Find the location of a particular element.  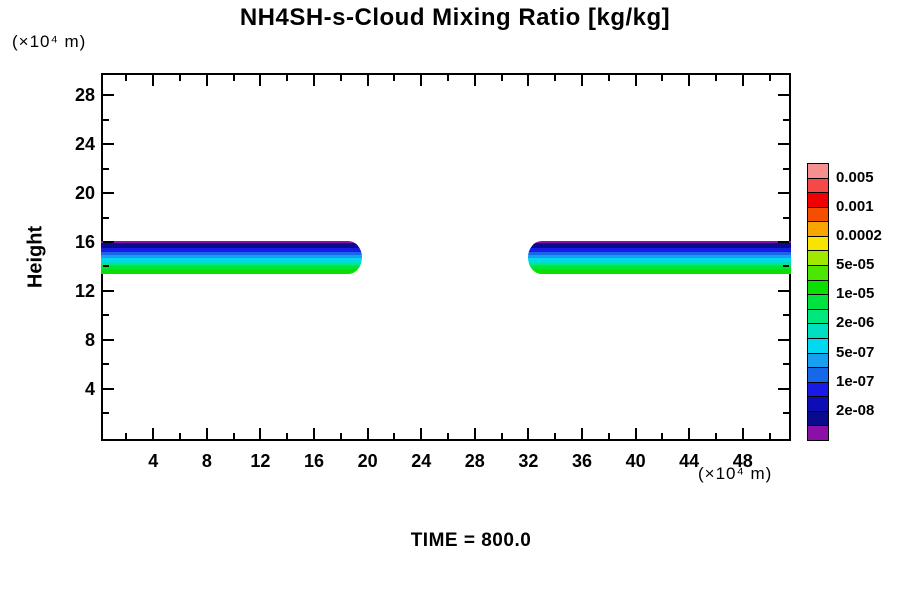

colorbar-label: 0.0002 is located at coordinates (859, 235).